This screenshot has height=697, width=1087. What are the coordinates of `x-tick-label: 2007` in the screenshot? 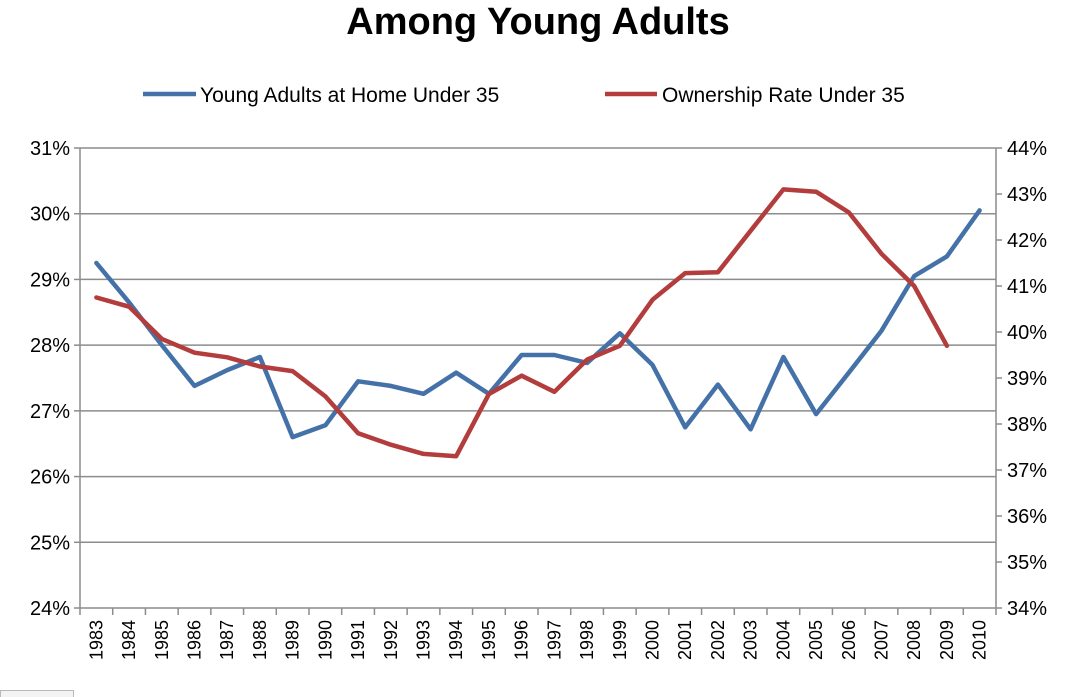 It's located at (882, 640).